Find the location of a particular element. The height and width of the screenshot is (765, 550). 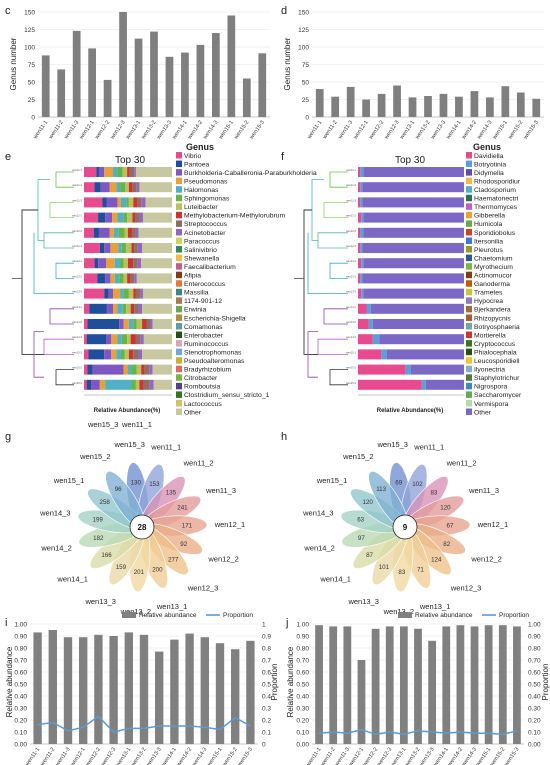

y2-axis-label: Proportion is located at coordinates (545, 682).